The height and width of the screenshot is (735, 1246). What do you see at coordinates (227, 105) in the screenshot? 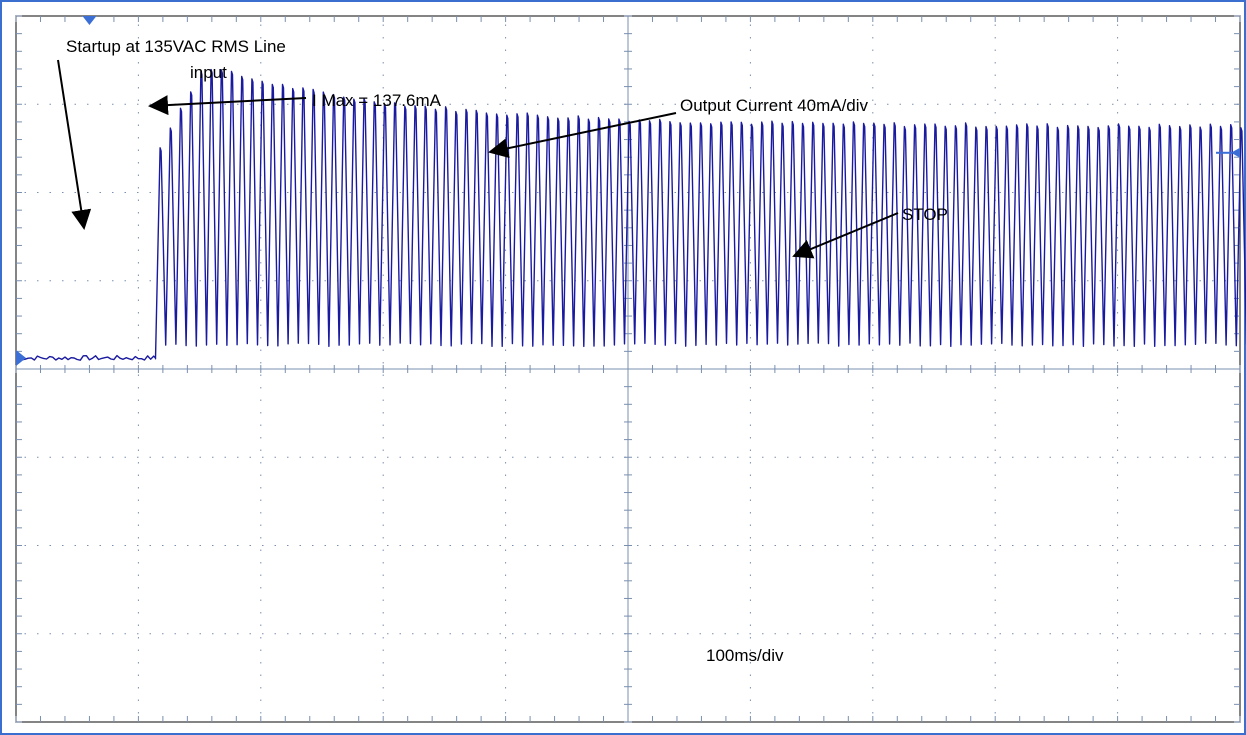
I see `imax-arrow` at bounding box center [227, 105].